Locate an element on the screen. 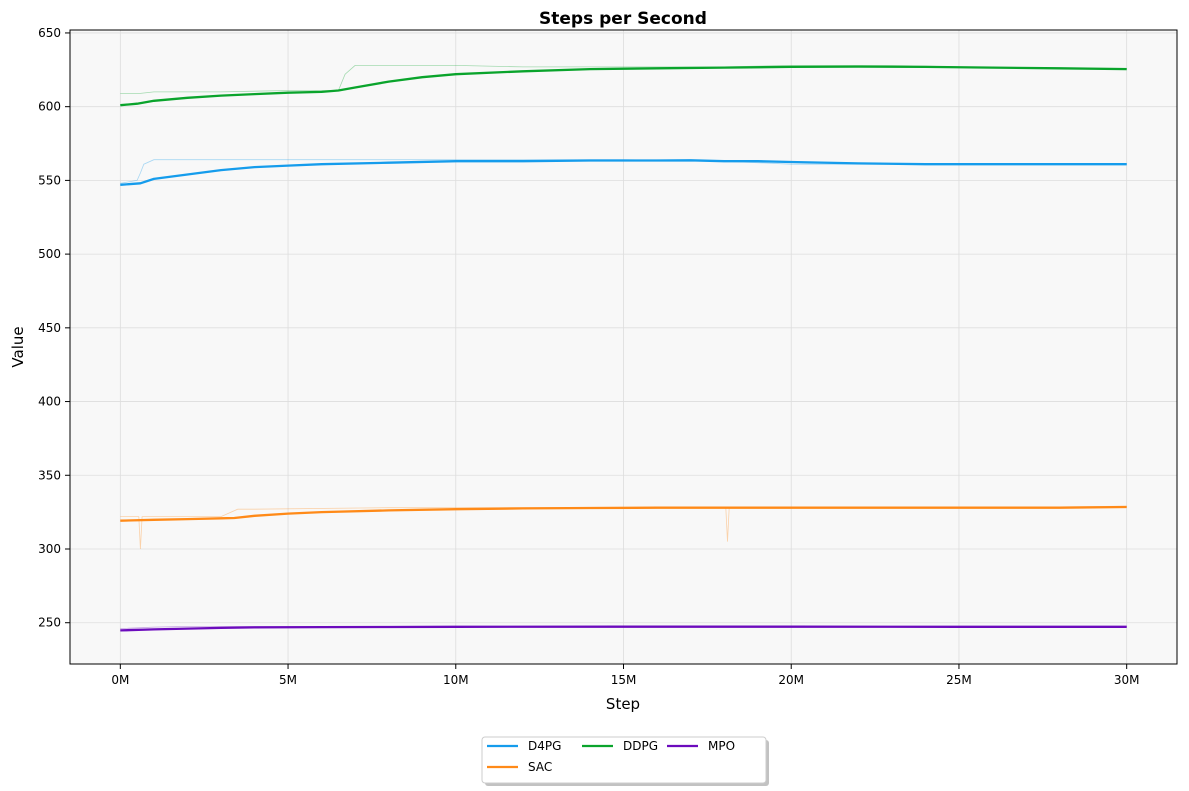 This screenshot has height=791, width=1189. x-tick-label: 5M is located at coordinates (288, 680).